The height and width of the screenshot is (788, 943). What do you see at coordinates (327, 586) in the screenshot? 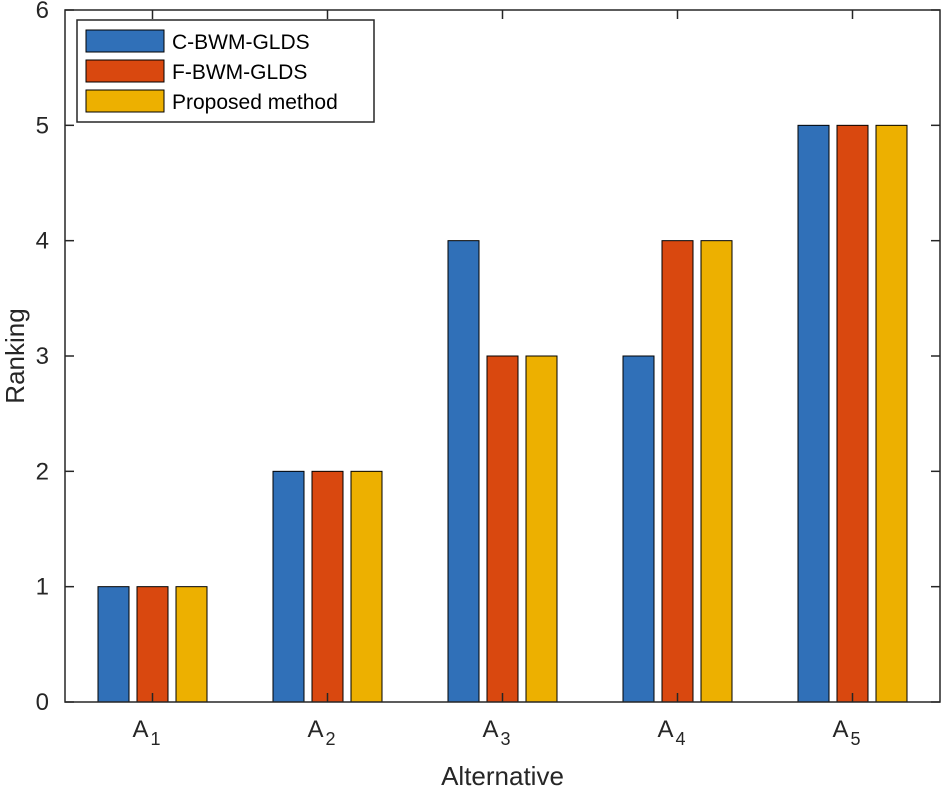
I see `bar-f-bwm-glds-a2` at bounding box center [327, 586].